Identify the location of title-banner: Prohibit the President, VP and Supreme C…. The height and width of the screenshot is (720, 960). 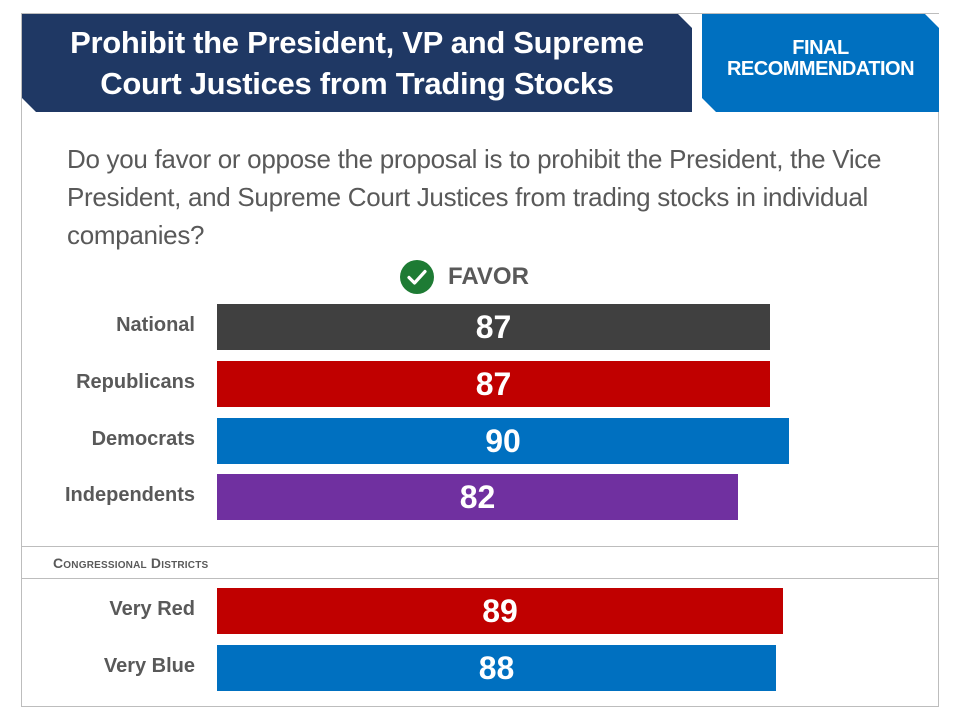
(357, 63).